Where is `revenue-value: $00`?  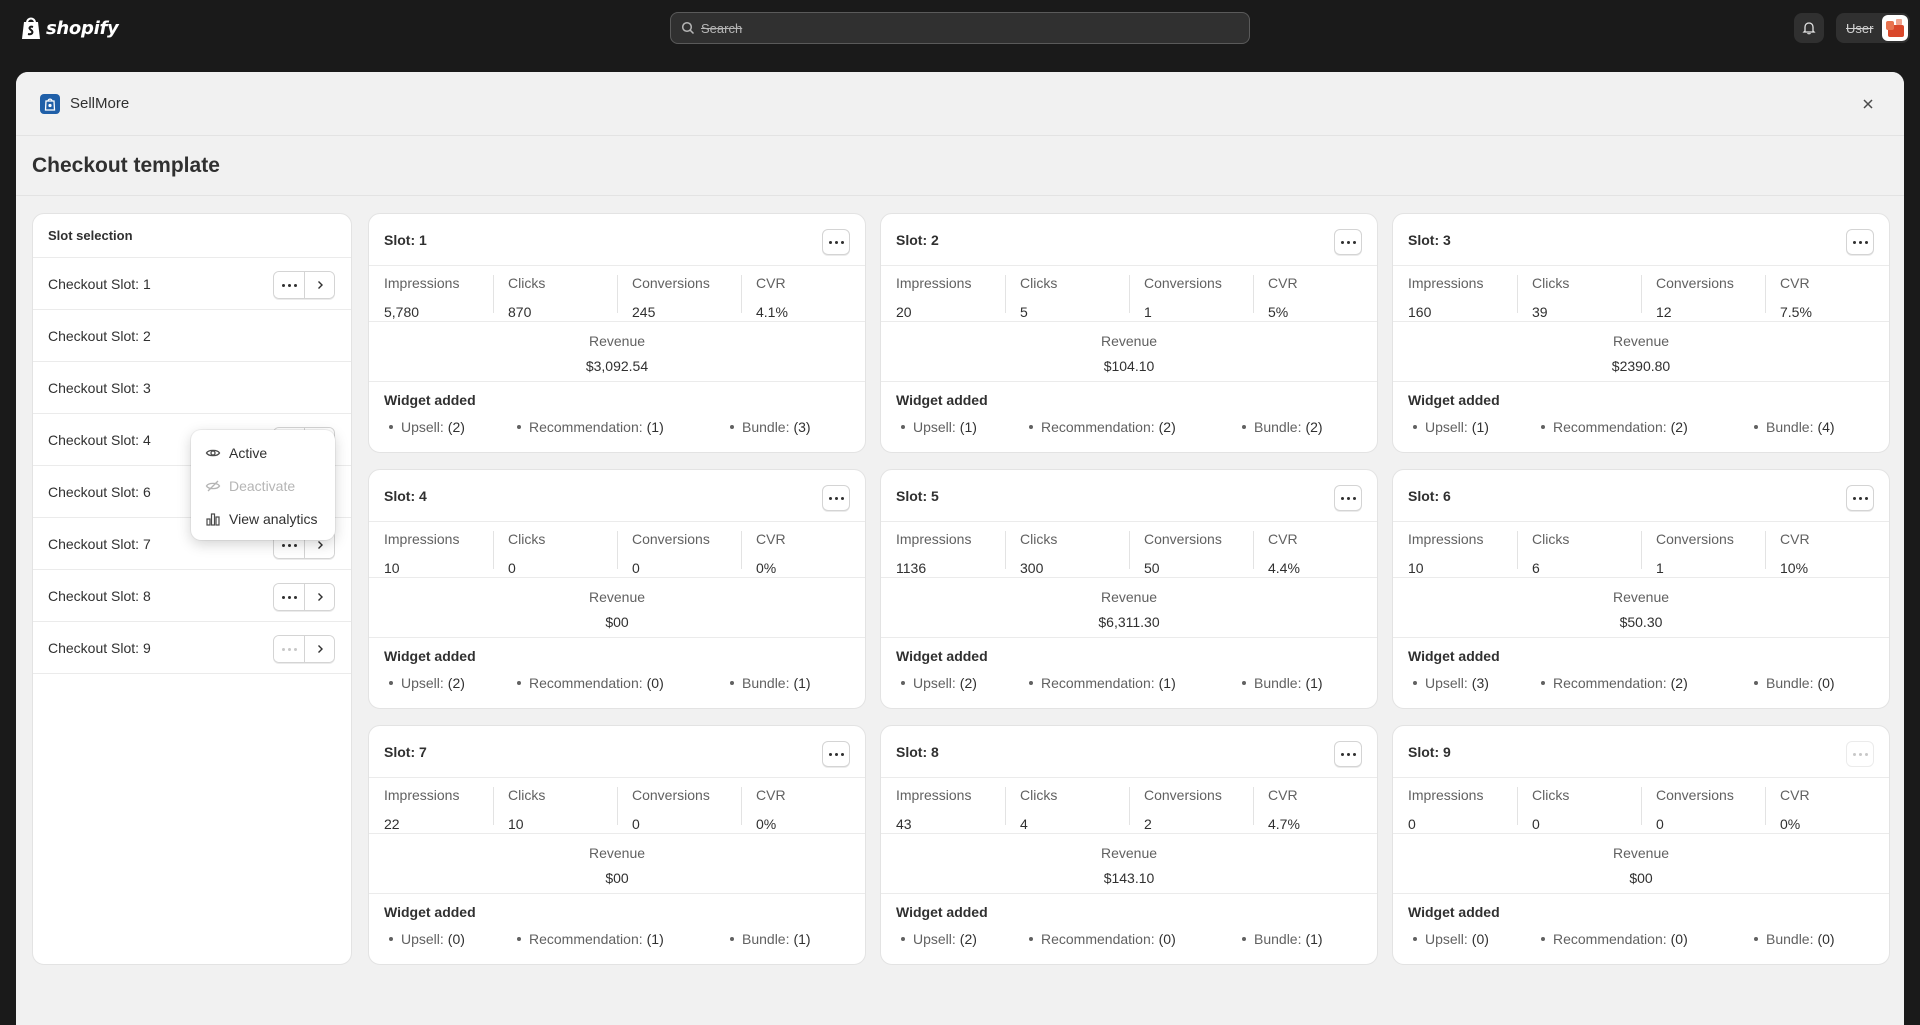 revenue-value: $00 is located at coordinates (617, 622).